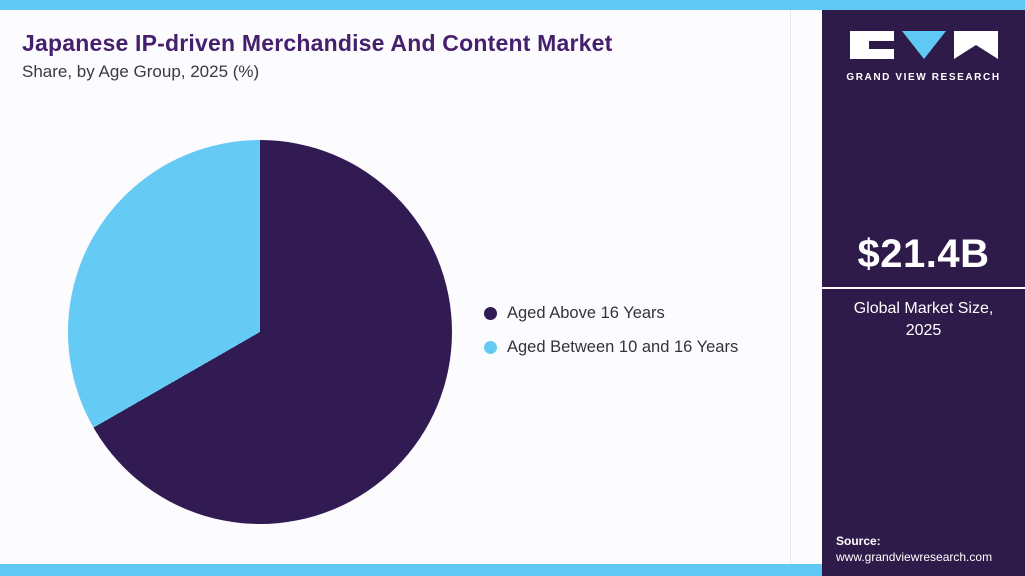  I want to click on top-accent-bar, so click(512, 5).